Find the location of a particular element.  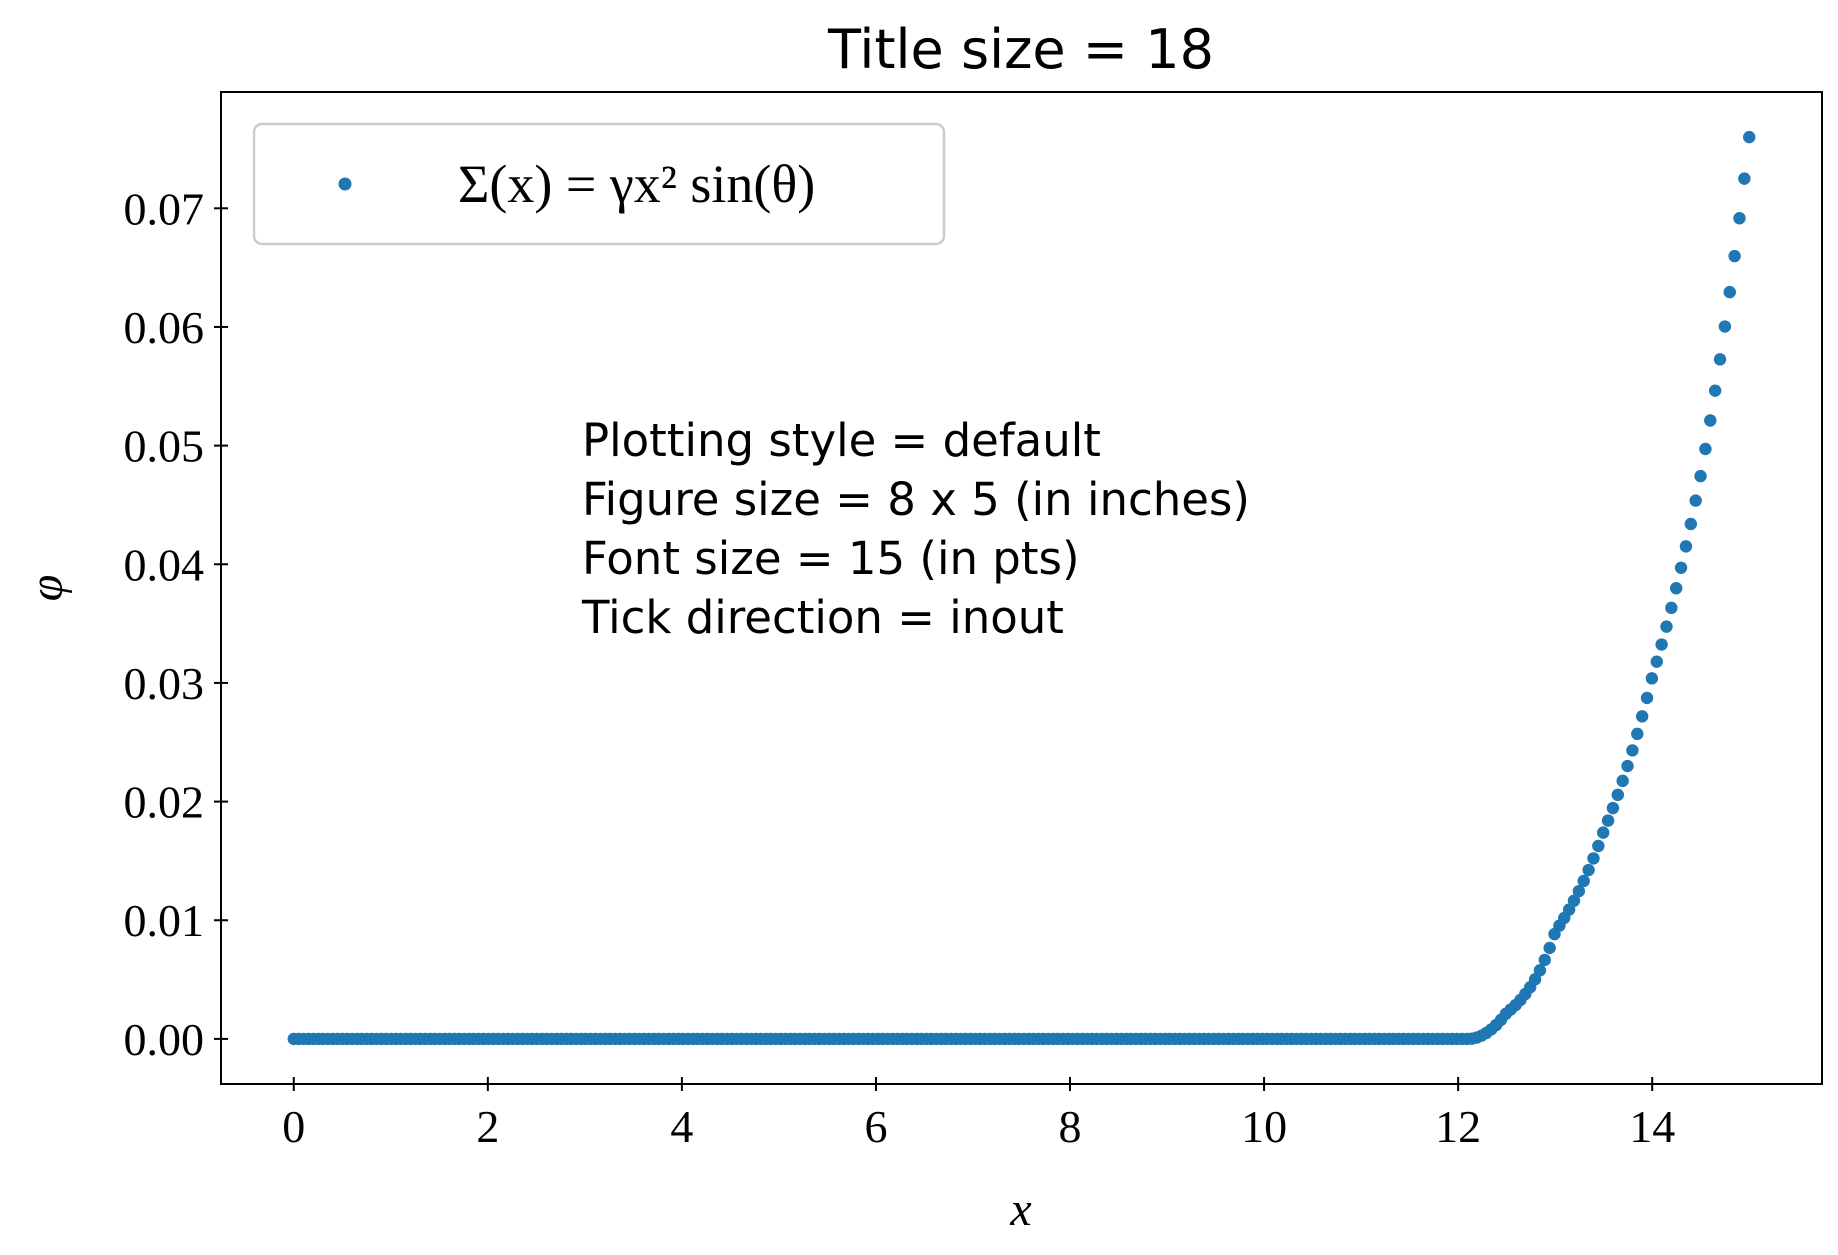

legend-box is located at coordinates (599, 184).